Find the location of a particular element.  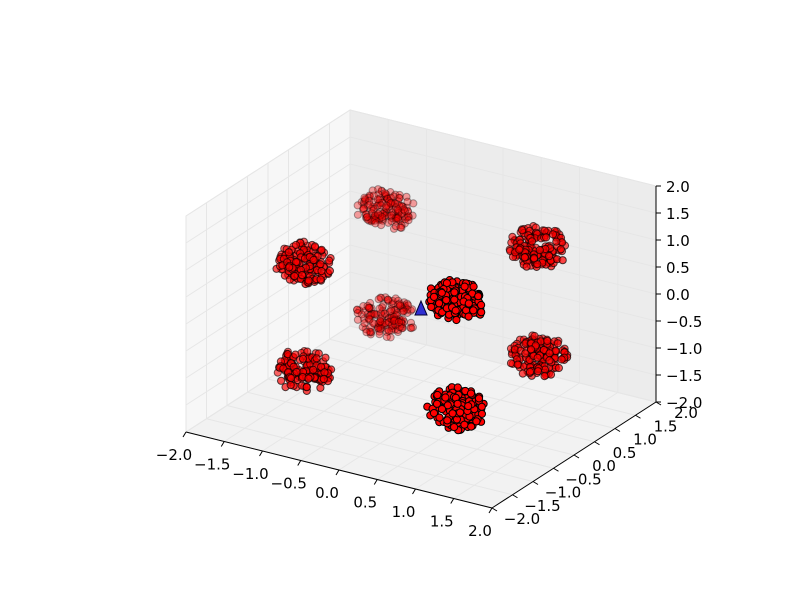

z-tick-label: −0.5 is located at coordinates (684, 322).